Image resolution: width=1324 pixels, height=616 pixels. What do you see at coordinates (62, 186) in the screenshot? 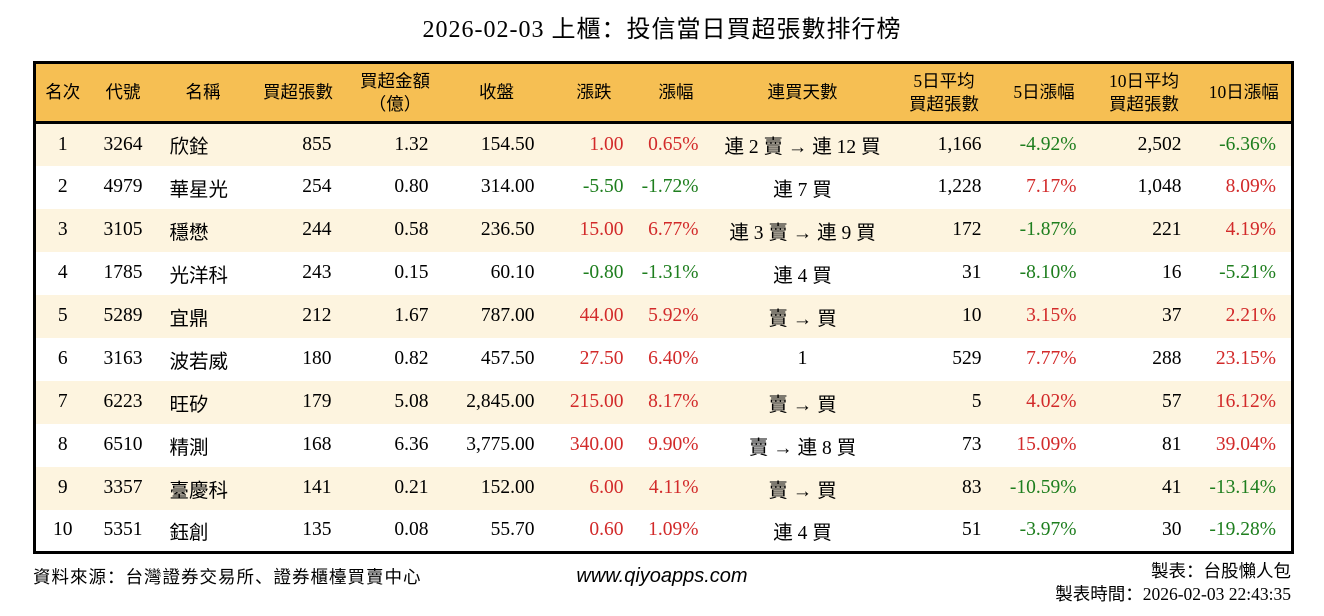
I see `cell-rank: 2` at bounding box center [62, 186].